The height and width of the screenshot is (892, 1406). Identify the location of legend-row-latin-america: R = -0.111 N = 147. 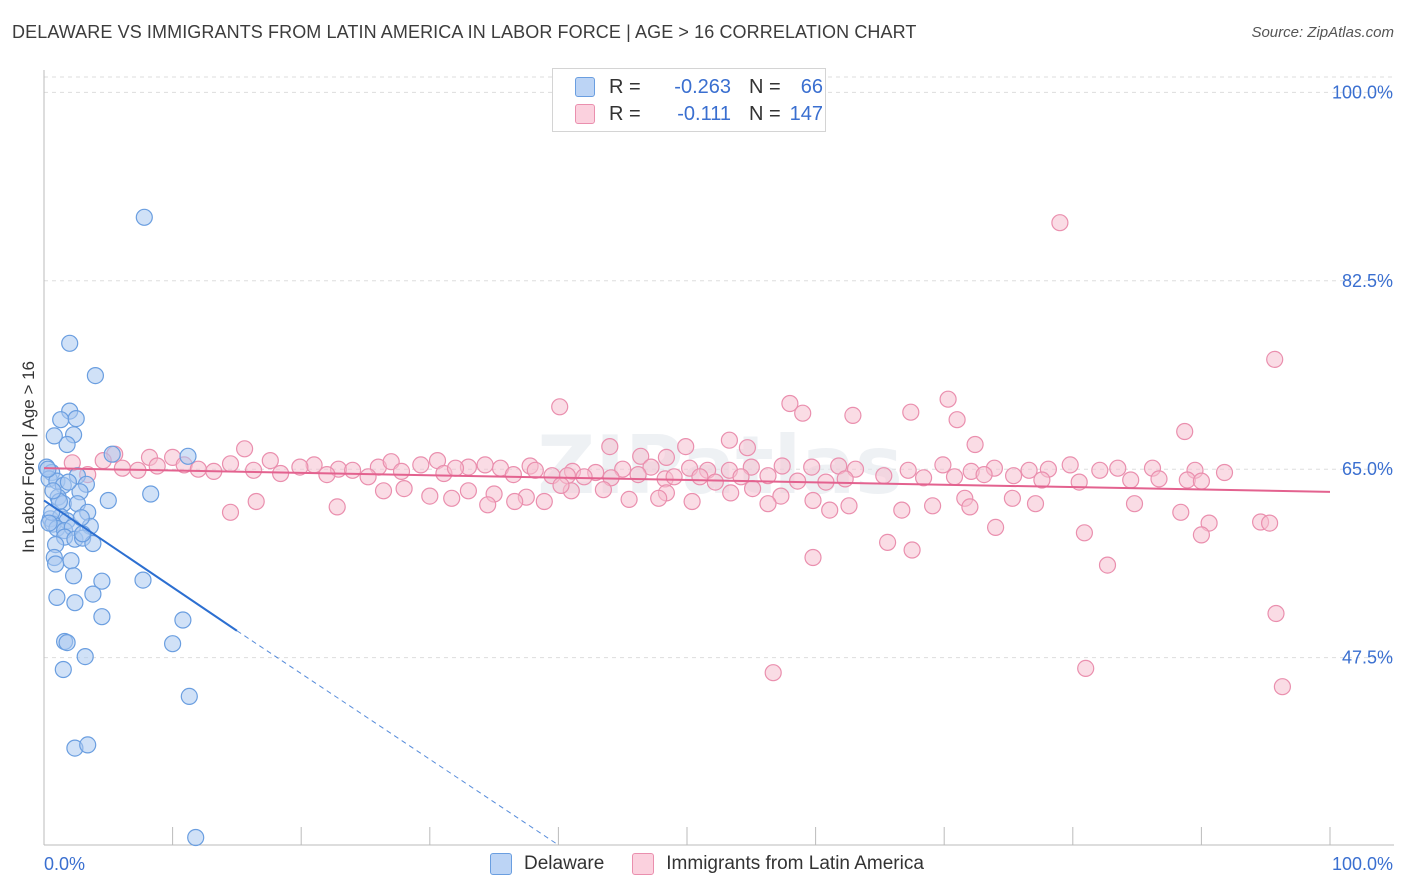
(699, 114).